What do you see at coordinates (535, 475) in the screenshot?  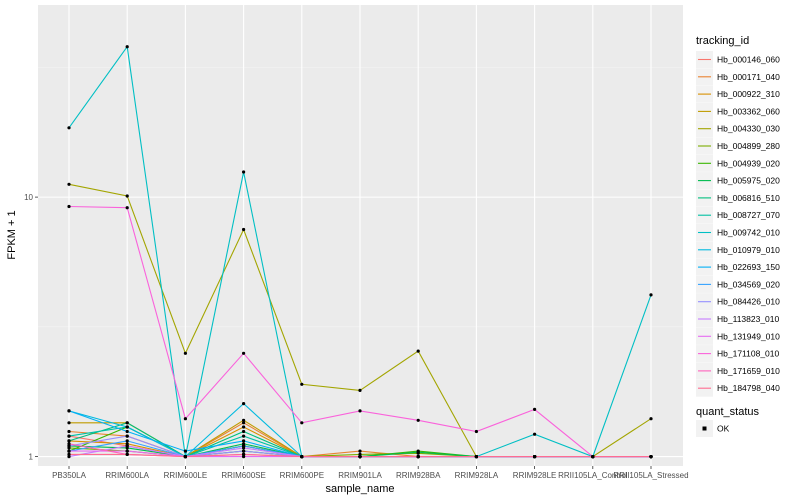 I see `x-tick-label: RRIM928LE` at bounding box center [535, 475].